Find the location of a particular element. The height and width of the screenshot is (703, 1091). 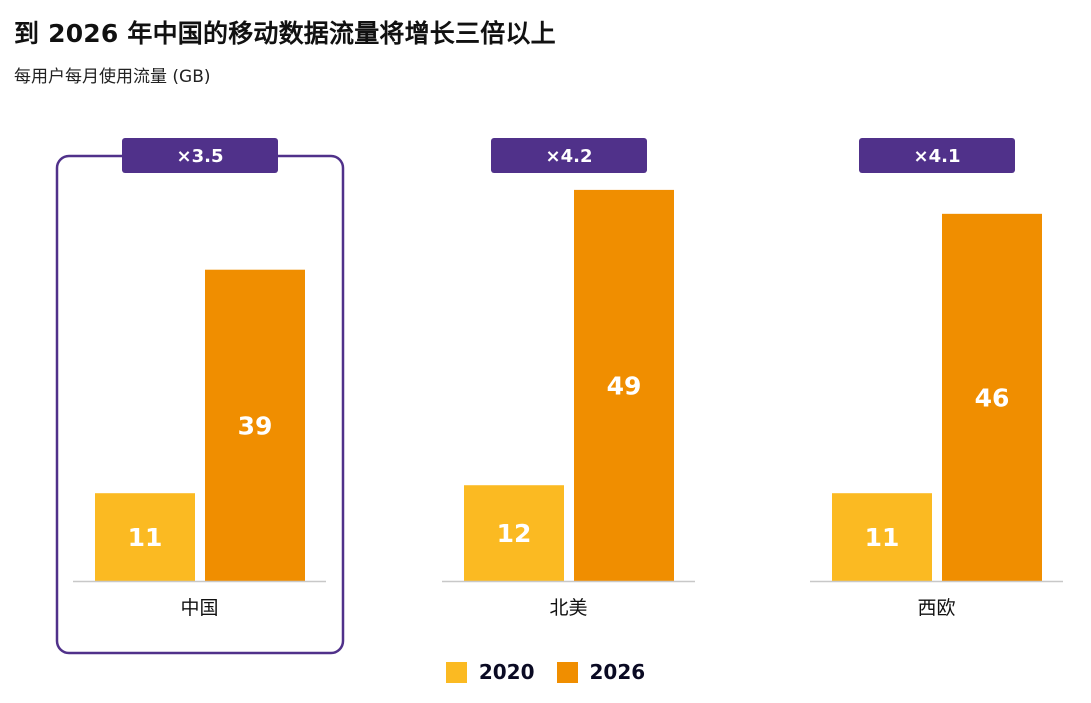

legend-swatch-2026 is located at coordinates (567, 672).